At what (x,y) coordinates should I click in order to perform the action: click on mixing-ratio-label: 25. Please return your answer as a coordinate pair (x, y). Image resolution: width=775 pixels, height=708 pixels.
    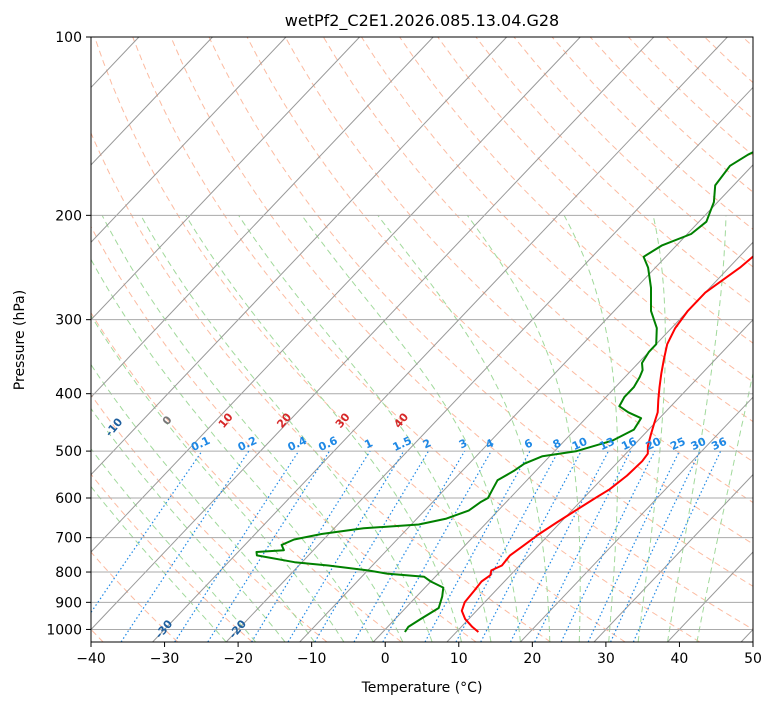
    Looking at the image, I should click on (677, 444).